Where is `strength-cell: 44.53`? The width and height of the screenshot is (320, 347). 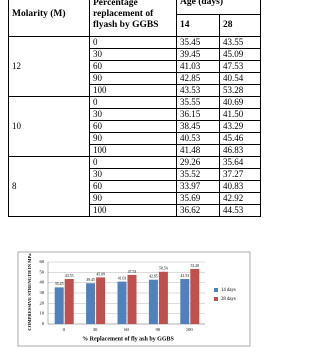
strength-cell: 44.53 is located at coordinates (240, 210).